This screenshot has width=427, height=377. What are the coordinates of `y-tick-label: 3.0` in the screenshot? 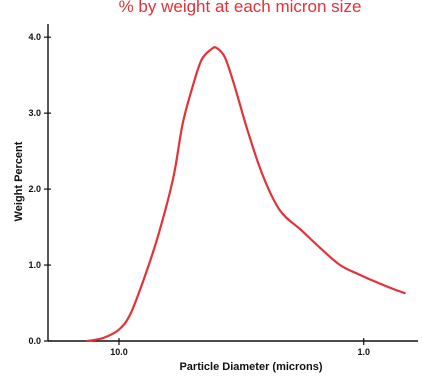 It's located at (34, 113).